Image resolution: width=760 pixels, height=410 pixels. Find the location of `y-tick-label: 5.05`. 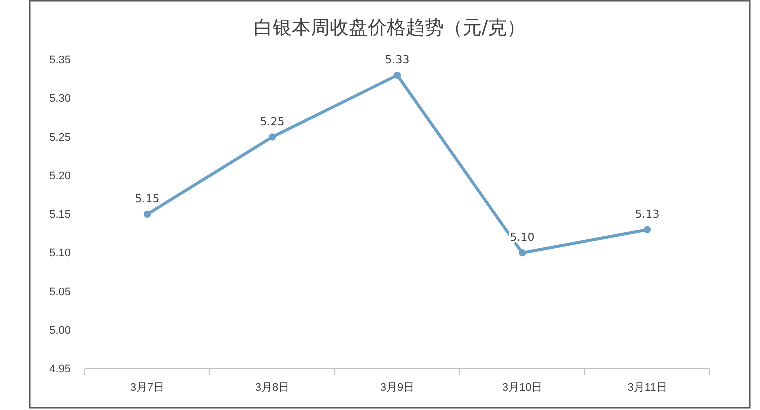

y-tick-label: 5.05 is located at coordinates (60, 292).